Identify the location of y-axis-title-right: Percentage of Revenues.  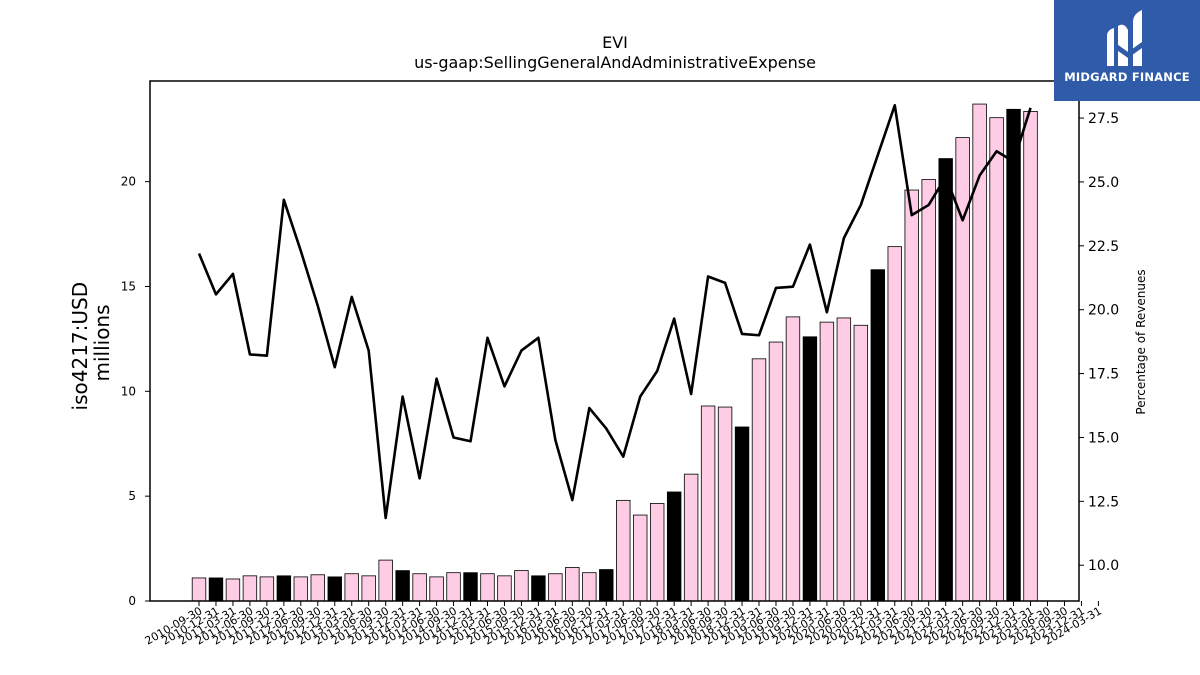
(1141, 341).